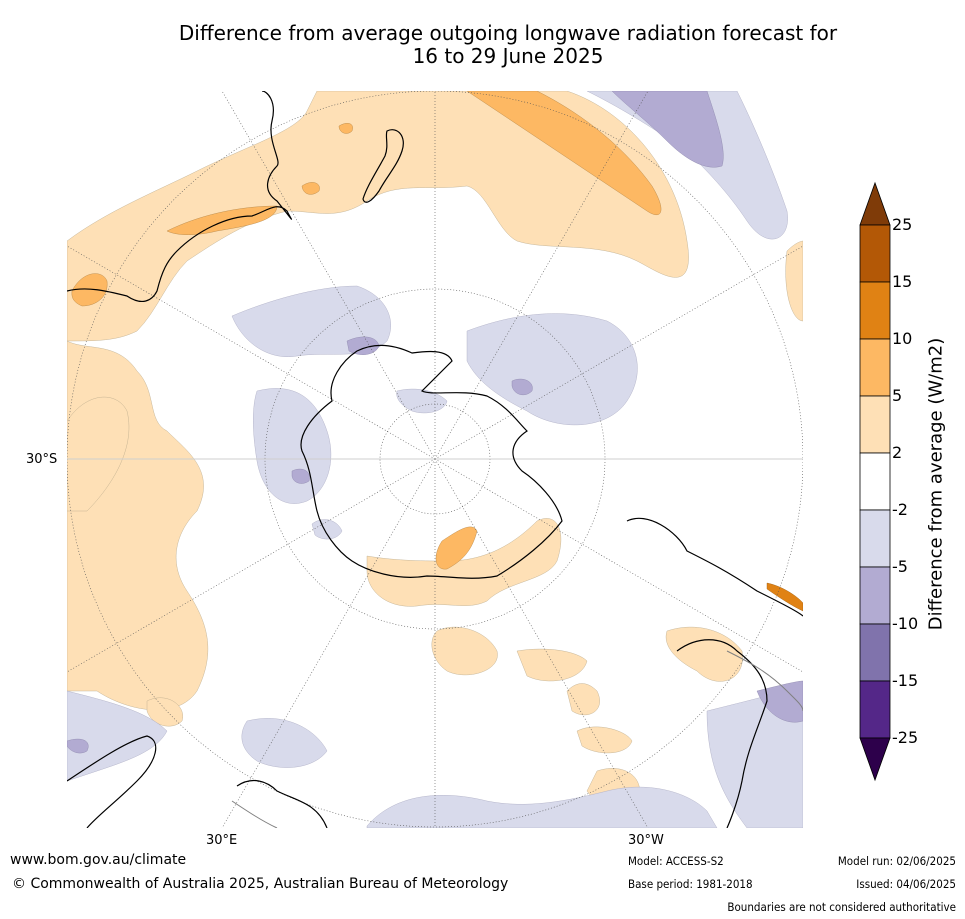 The height and width of the screenshot is (919, 965). I want to click on colorbar-tick-label: 15, so click(902, 281).